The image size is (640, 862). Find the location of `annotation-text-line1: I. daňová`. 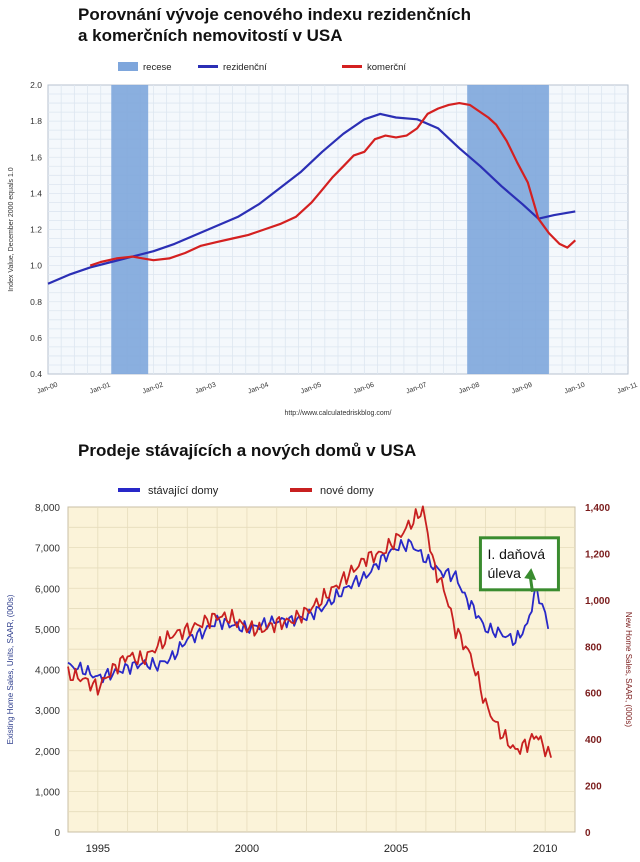

annotation-text-line1: I. daňová is located at coordinates (516, 554).